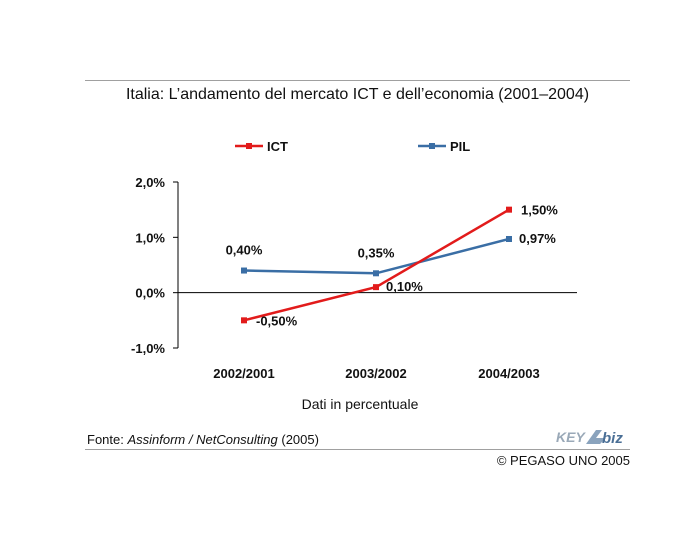 This screenshot has height=550, width=700. I want to click on y-tick-label: 0,0%, so click(150, 293).